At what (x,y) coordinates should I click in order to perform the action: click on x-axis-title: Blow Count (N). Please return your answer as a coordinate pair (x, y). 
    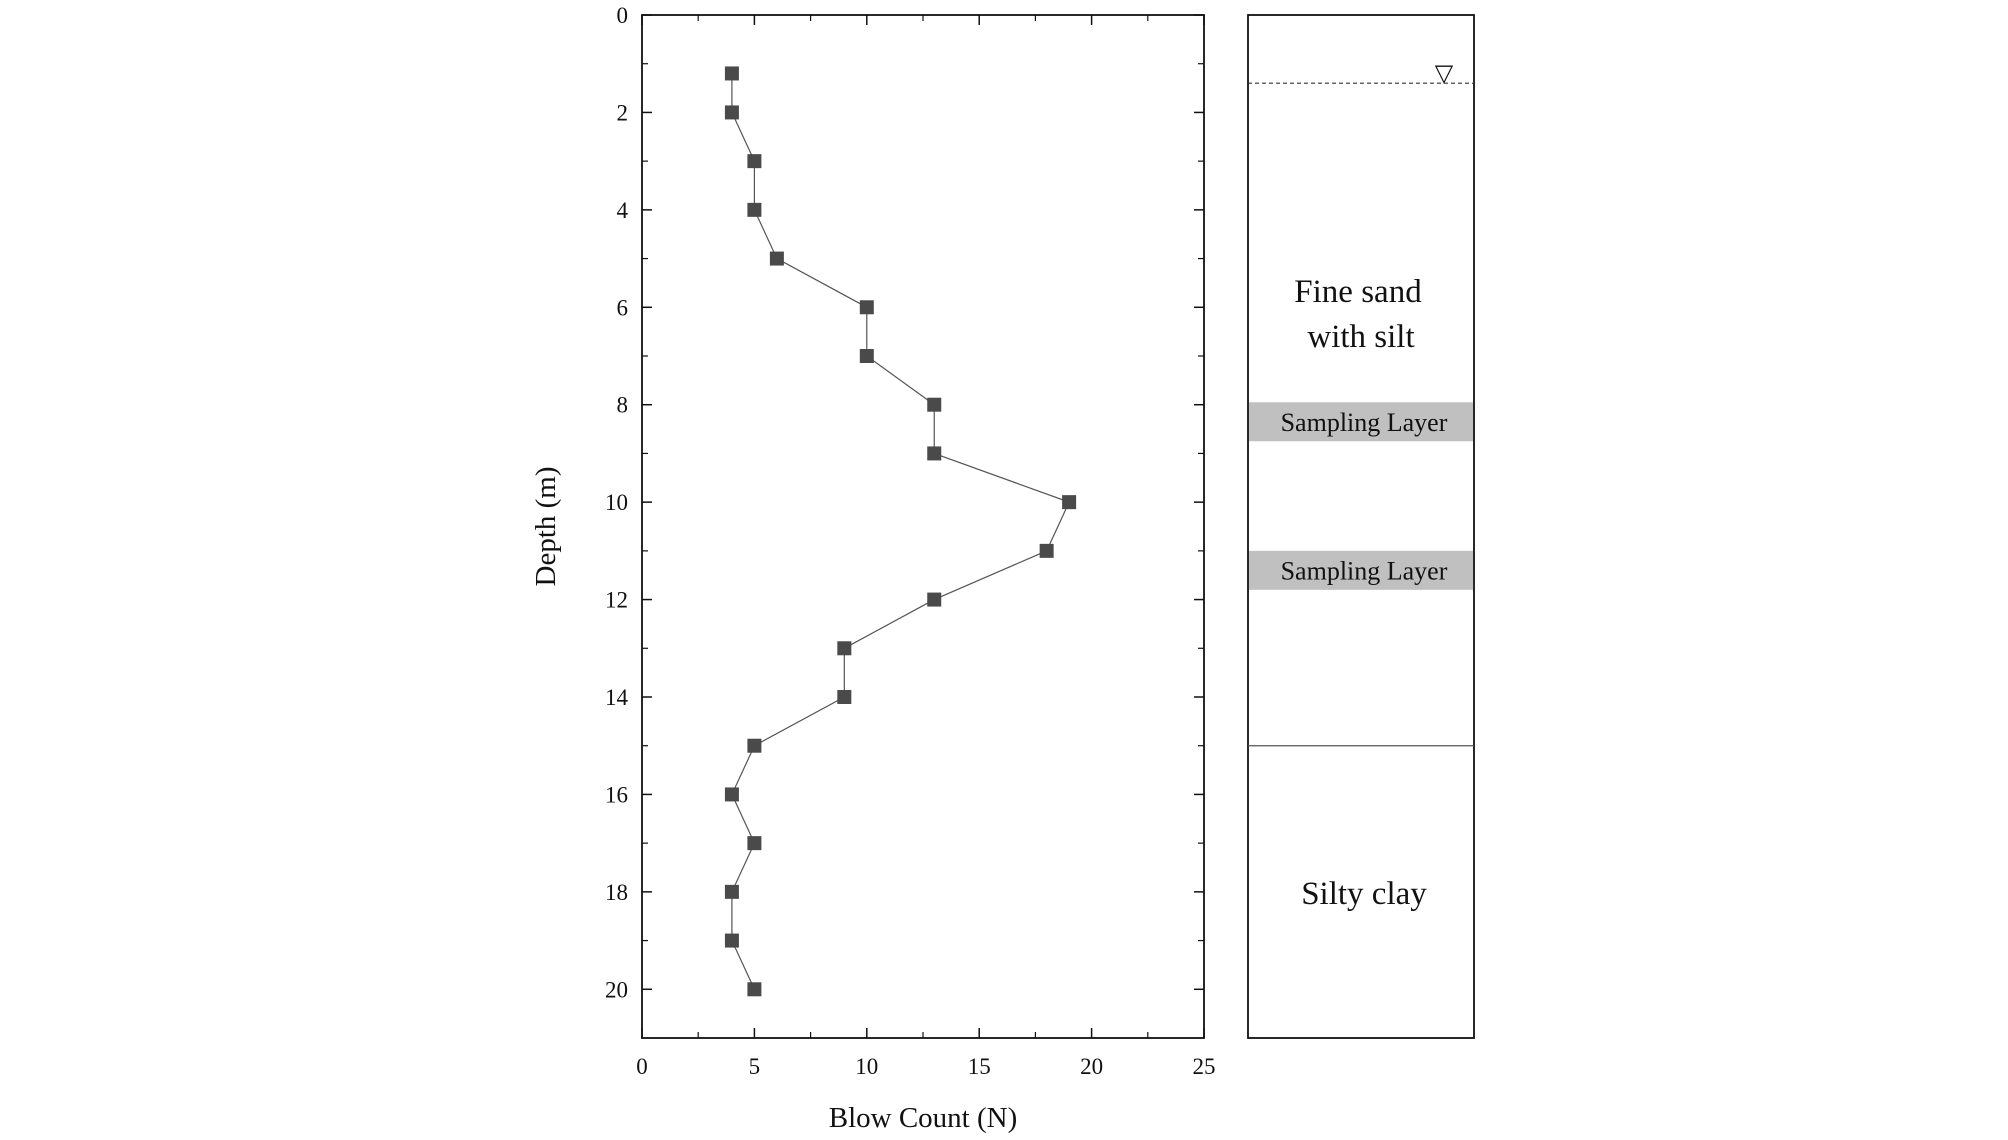
    Looking at the image, I should click on (923, 1118).